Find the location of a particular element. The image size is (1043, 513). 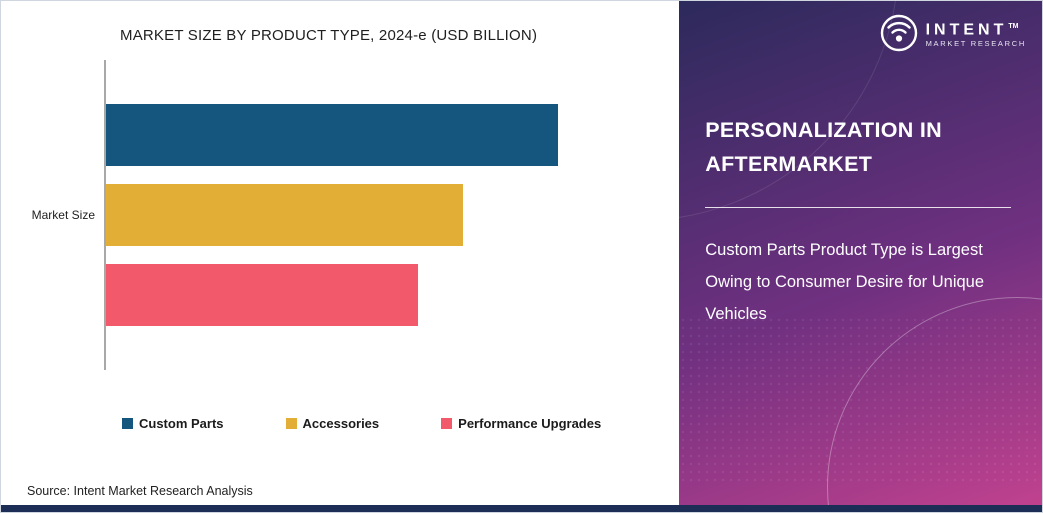

world-map-watermark is located at coordinates (860, 401).